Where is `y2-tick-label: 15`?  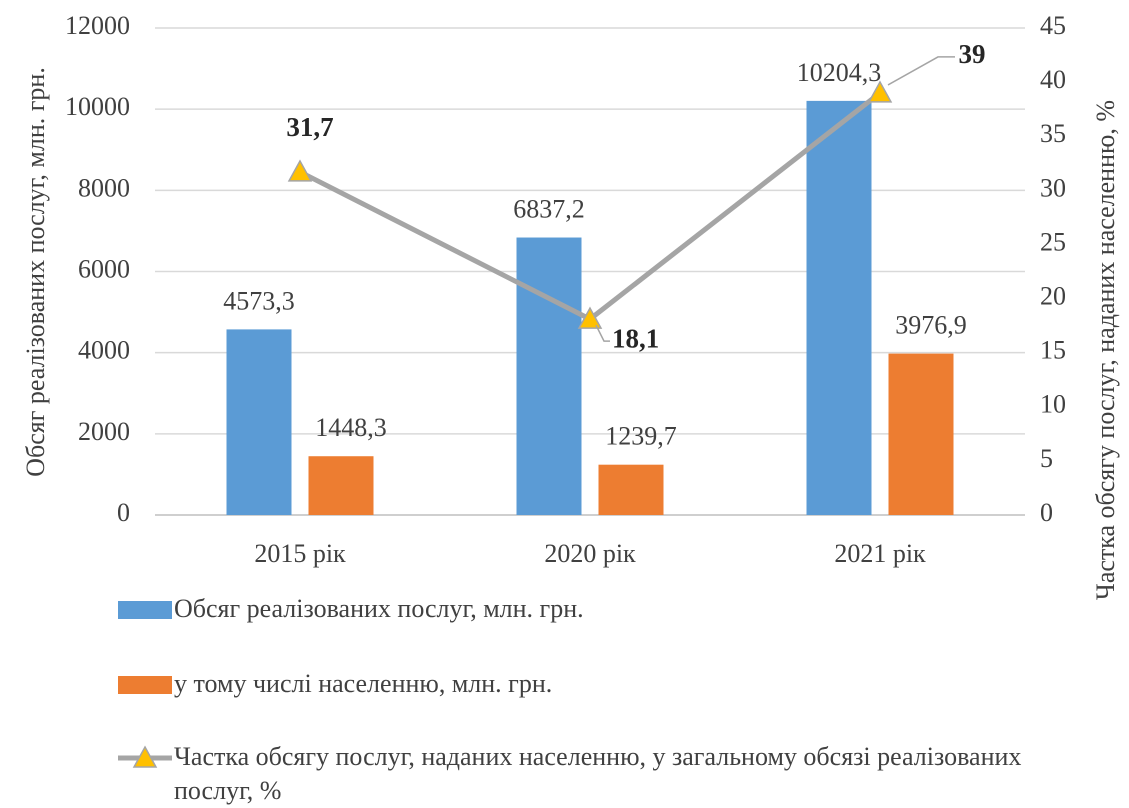 y2-tick-label: 15 is located at coordinates (1053, 350).